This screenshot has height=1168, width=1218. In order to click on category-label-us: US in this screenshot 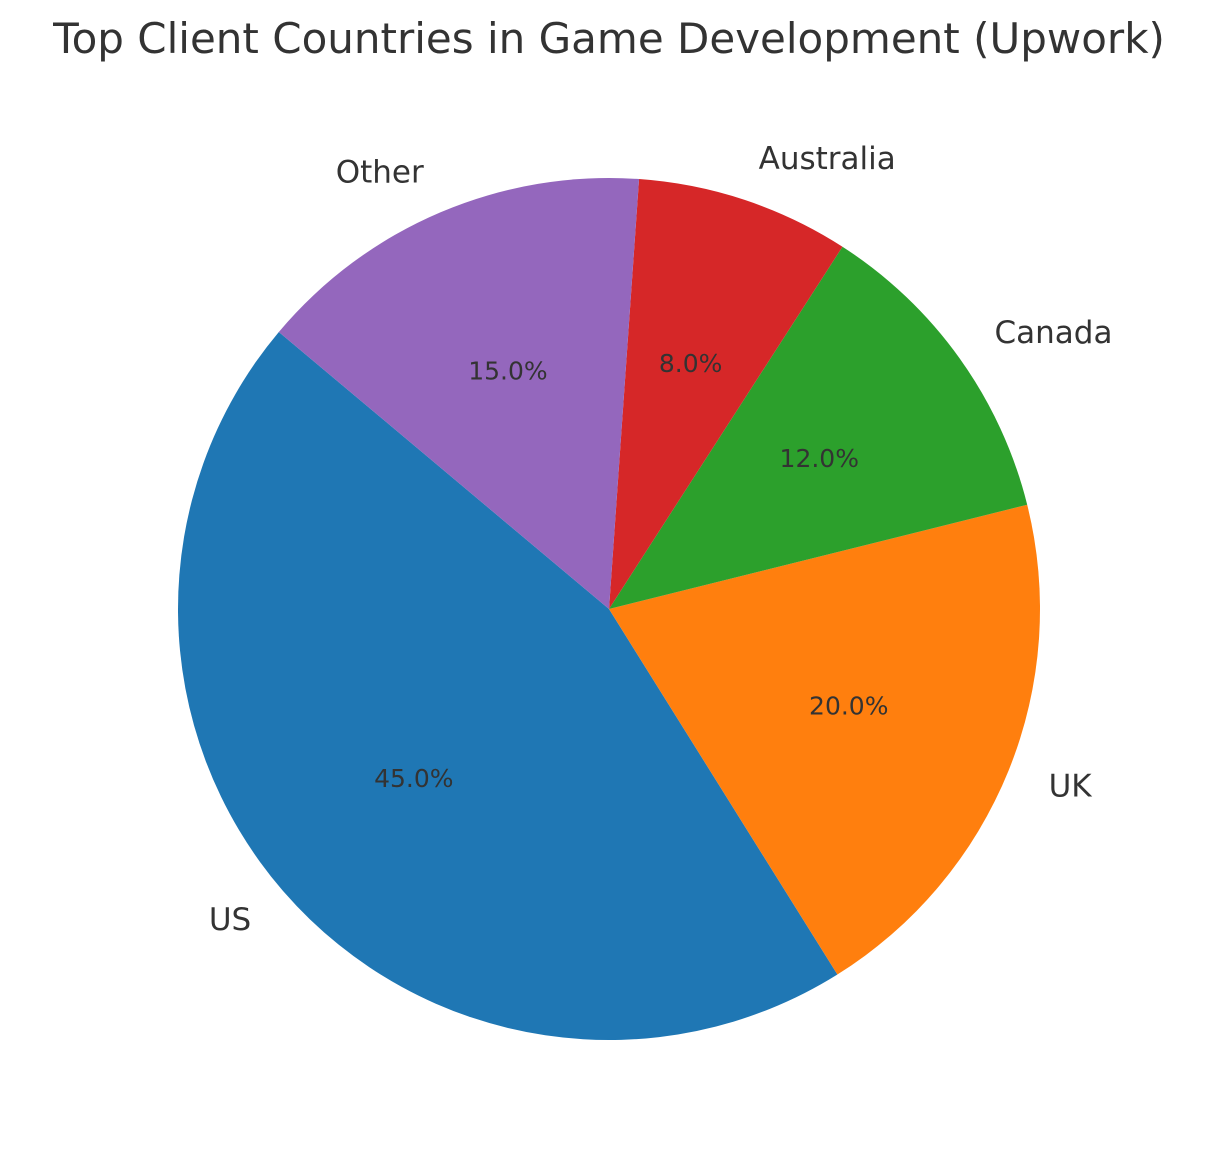, I will do `click(230, 920)`.